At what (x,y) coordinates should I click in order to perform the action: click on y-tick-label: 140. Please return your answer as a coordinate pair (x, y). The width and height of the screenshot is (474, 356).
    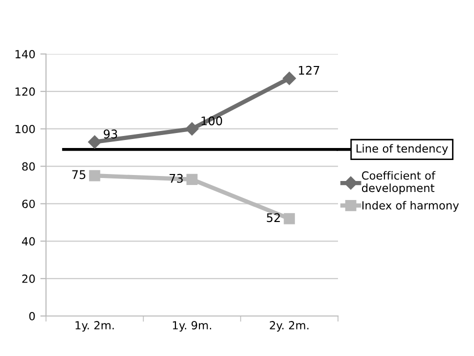
    Looking at the image, I should click on (25, 54).